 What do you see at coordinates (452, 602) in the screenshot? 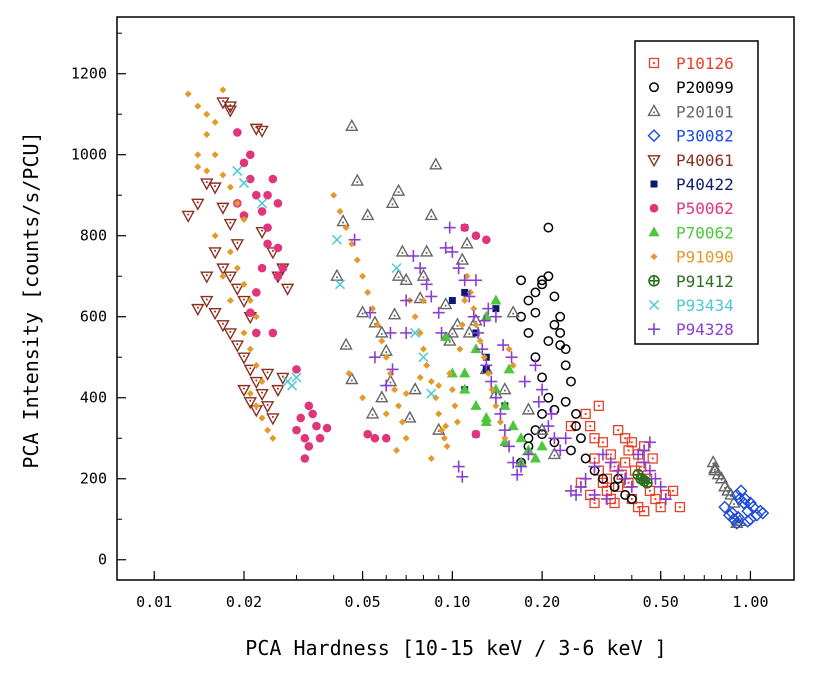
I see `x-tick-label: 0.10` at bounding box center [452, 602].